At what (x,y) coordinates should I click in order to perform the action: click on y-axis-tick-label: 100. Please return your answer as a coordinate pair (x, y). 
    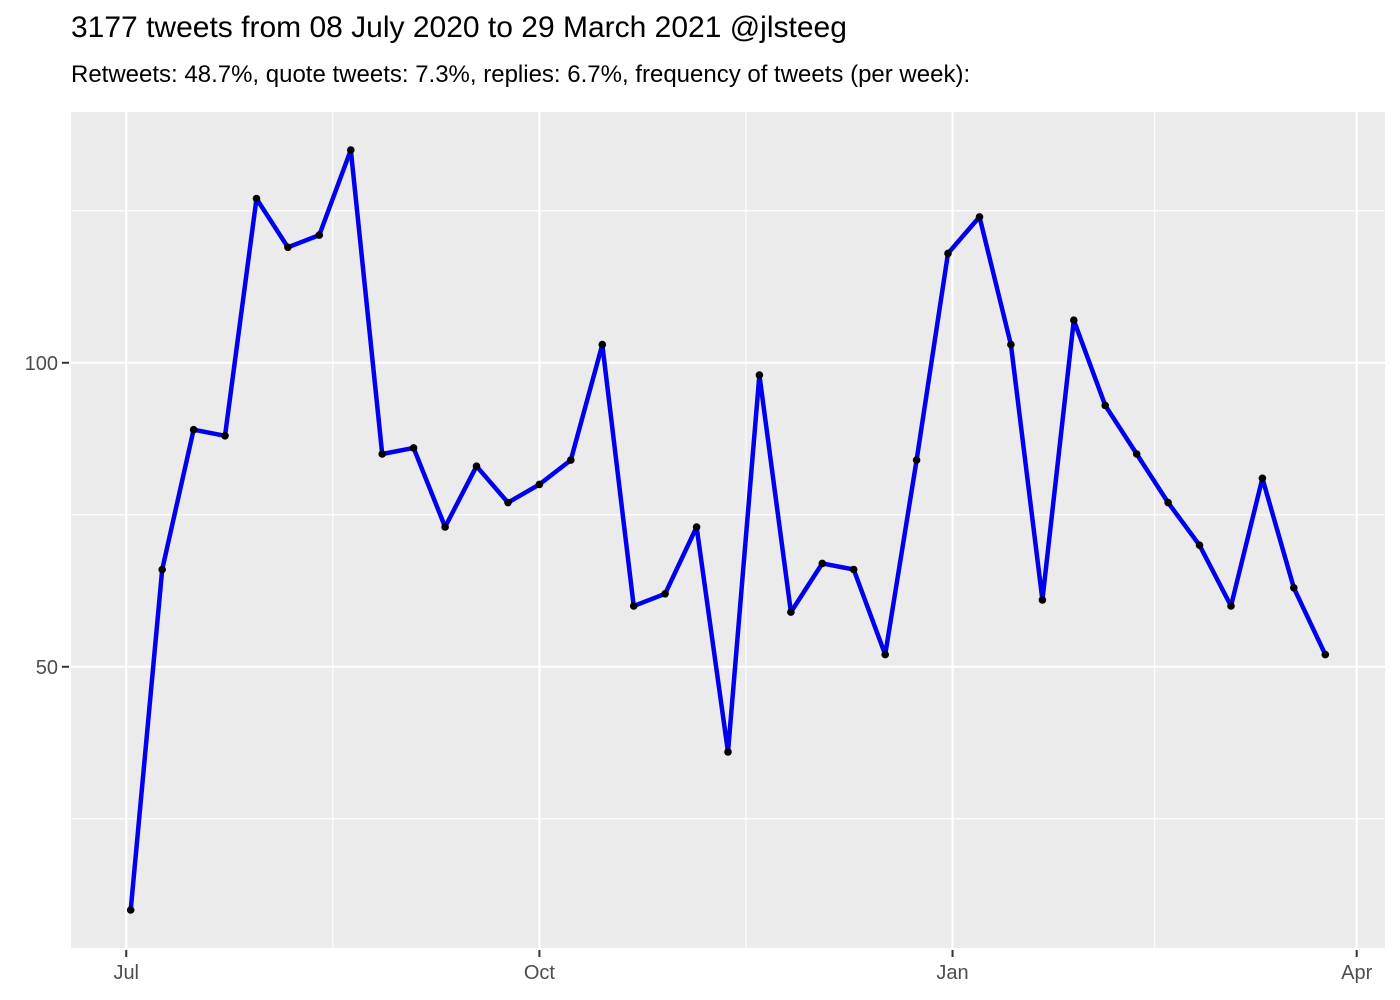
    Looking at the image, I should click on (41, 364).